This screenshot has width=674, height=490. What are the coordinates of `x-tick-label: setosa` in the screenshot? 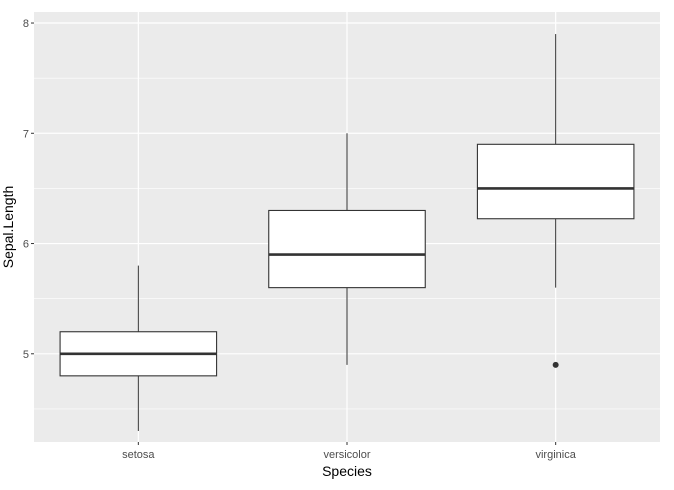 It's located at (138, 455).